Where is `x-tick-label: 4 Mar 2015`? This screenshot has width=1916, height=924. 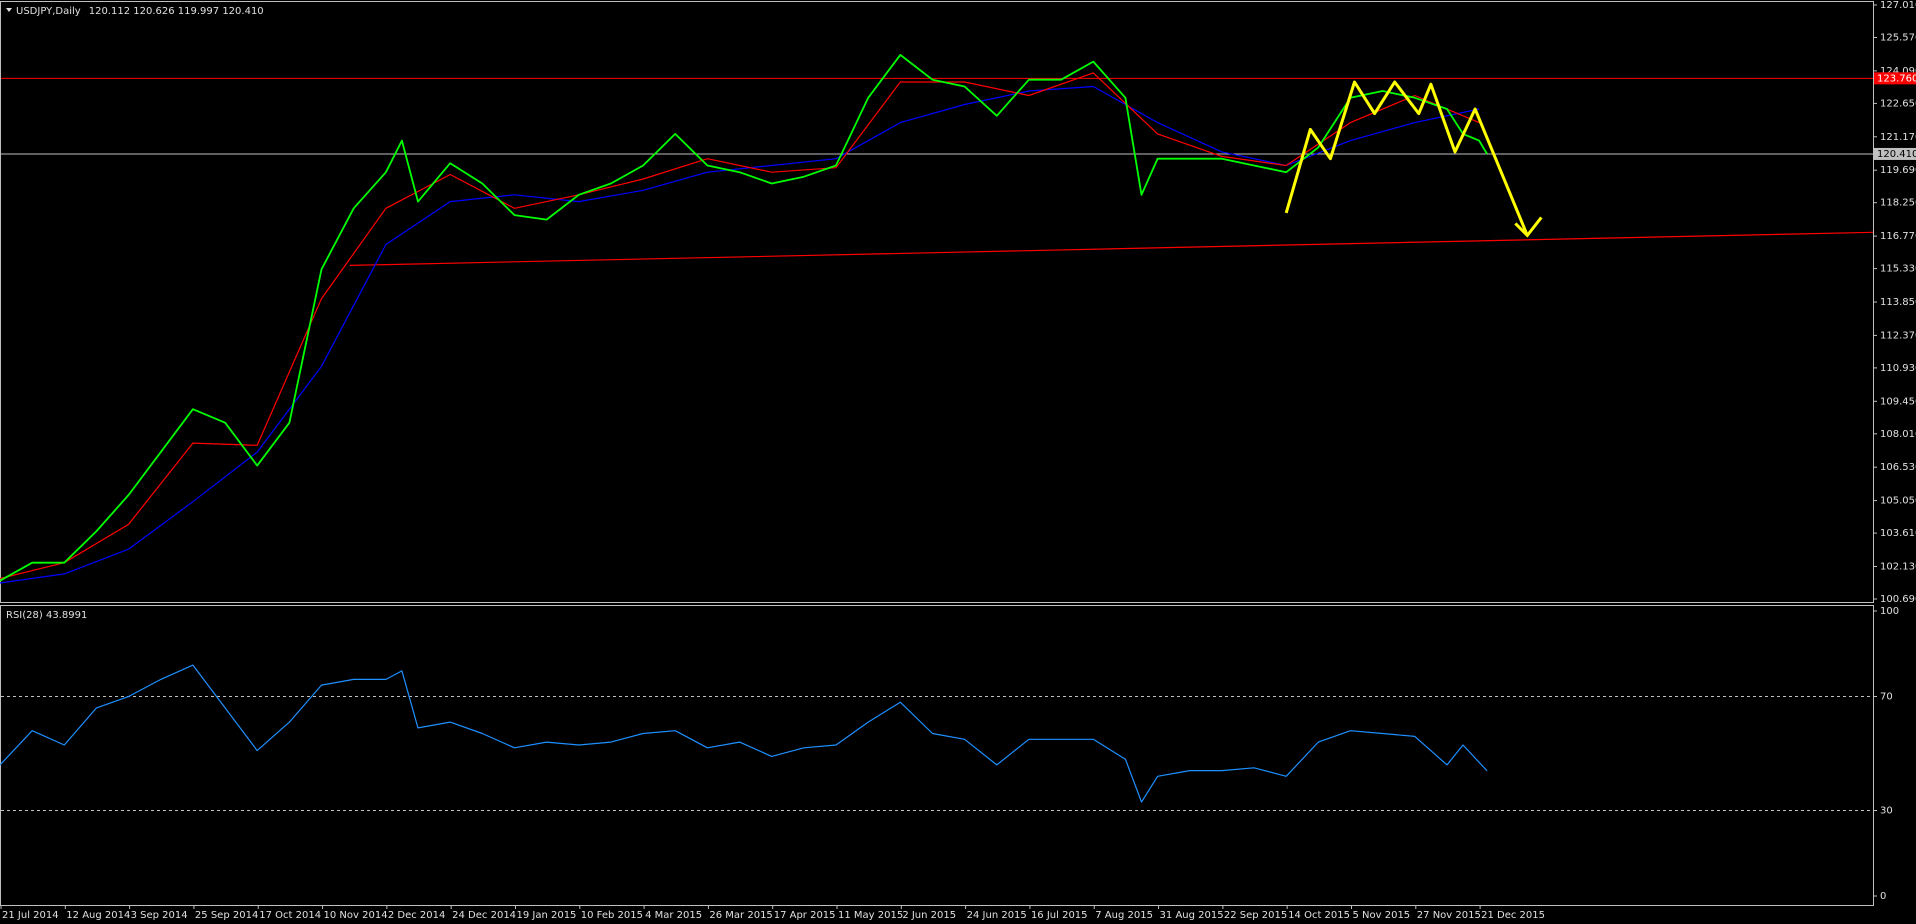 x-tick-label: 4 Mar 2015 is located at coordinates (673, 915).